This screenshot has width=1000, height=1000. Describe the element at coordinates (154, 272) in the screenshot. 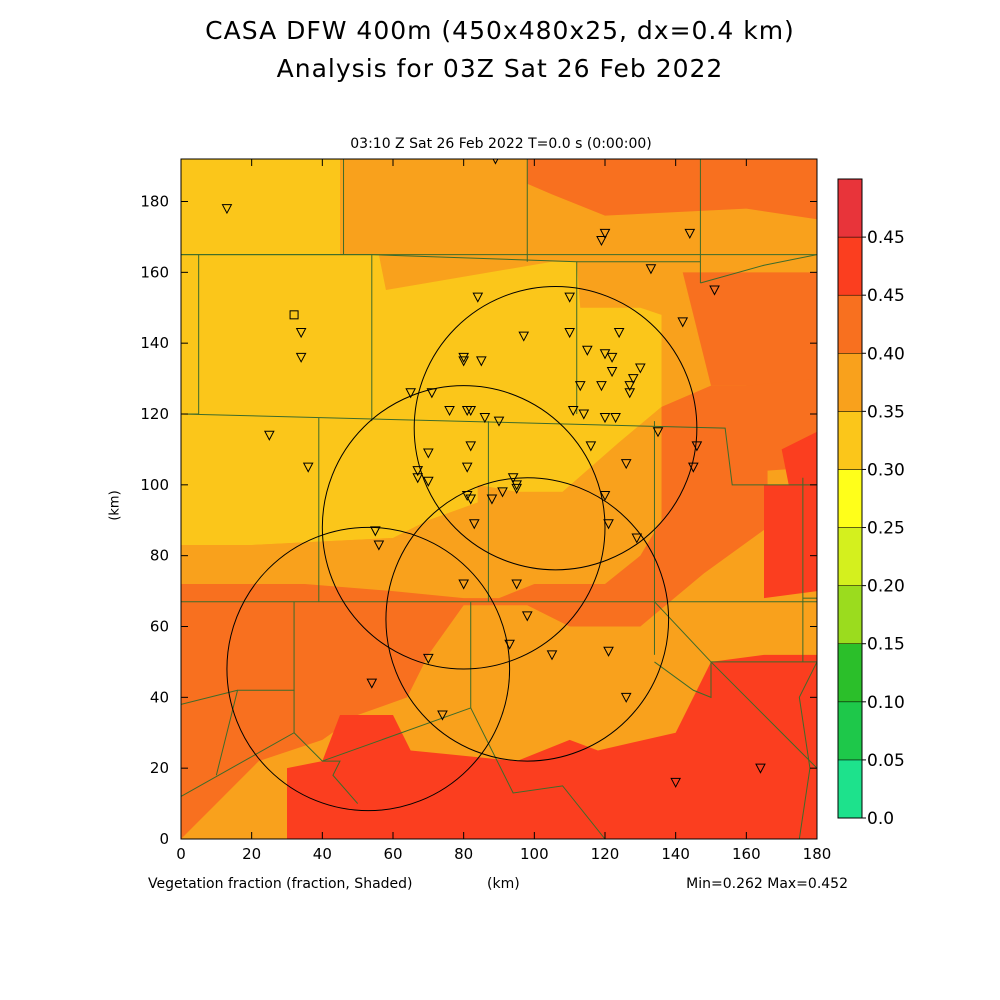

I see `y-tick-label: 160` at that location.